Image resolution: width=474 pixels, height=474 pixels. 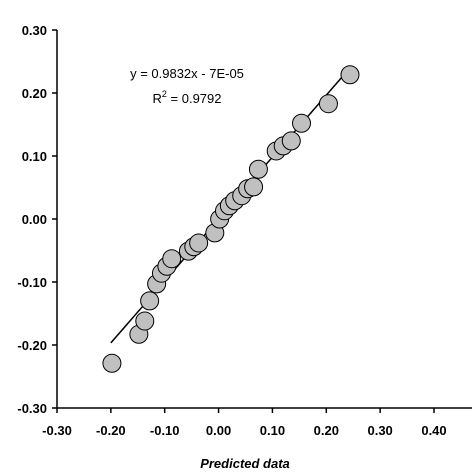 I want to click on x-tick-label: -0.30, so click(x=57, y=430).